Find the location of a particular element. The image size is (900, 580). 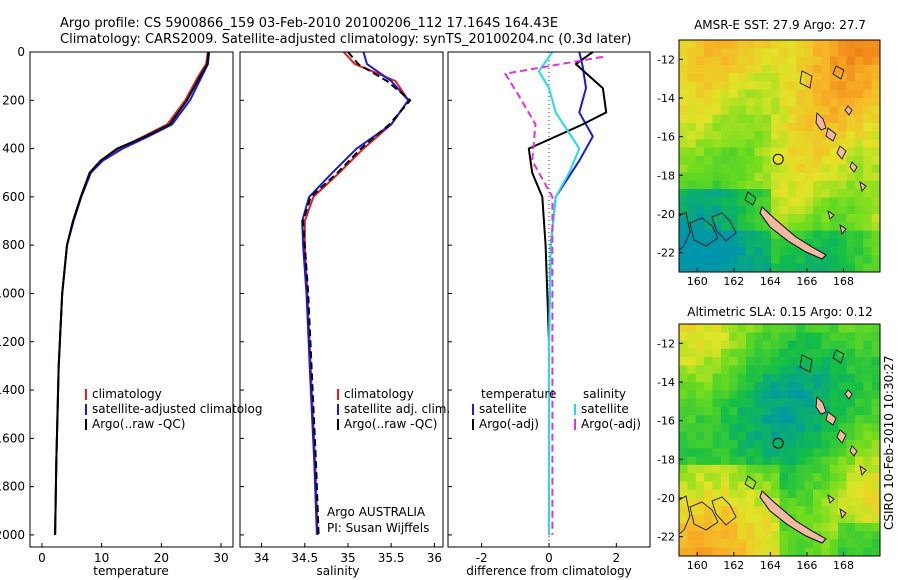

temperature-ytick-label: 2000 is located at coordinates (12, 535).